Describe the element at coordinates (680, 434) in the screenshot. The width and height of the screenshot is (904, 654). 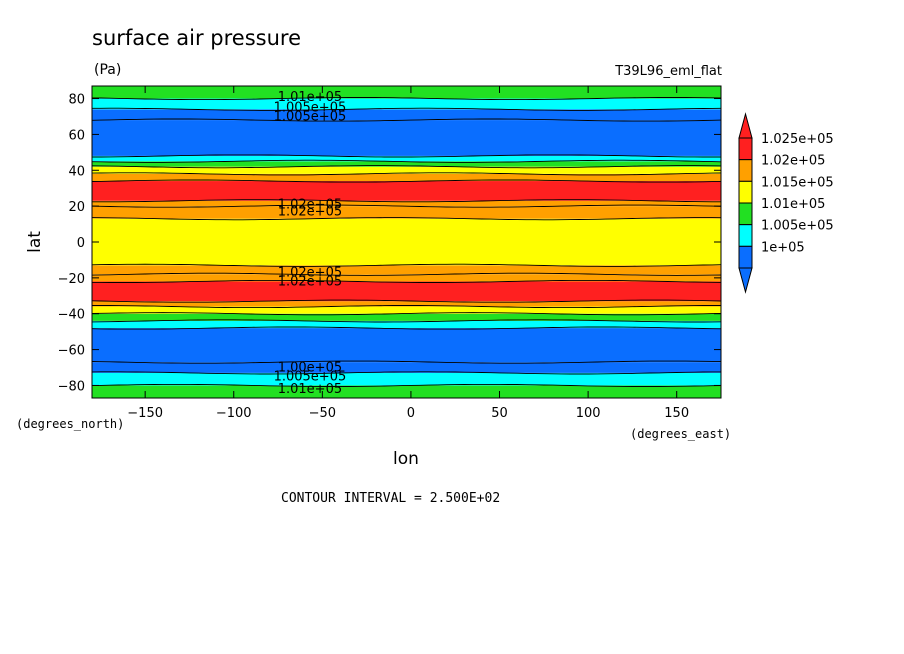
I see `x-axis-units: (degrees_east)` at that location.